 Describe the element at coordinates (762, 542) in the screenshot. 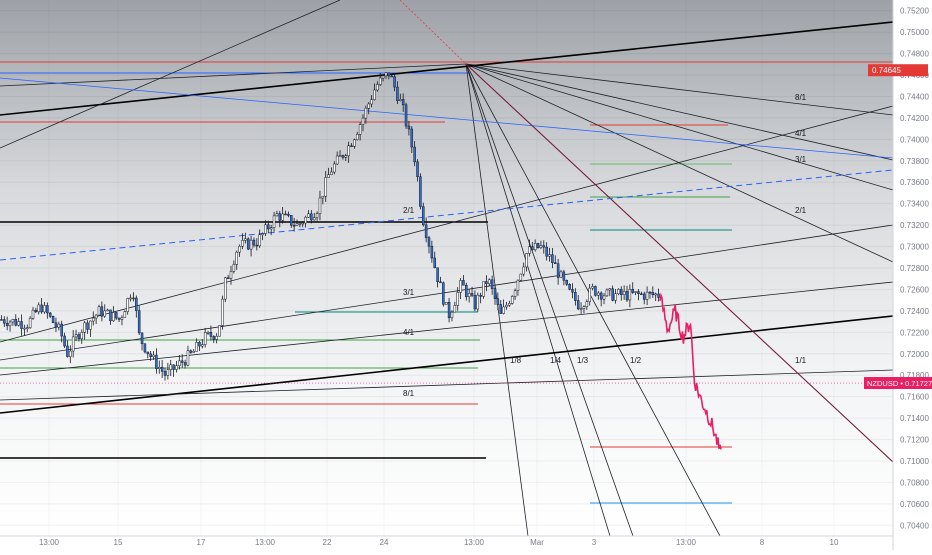

I see `x-tick-label: 8` at that location.